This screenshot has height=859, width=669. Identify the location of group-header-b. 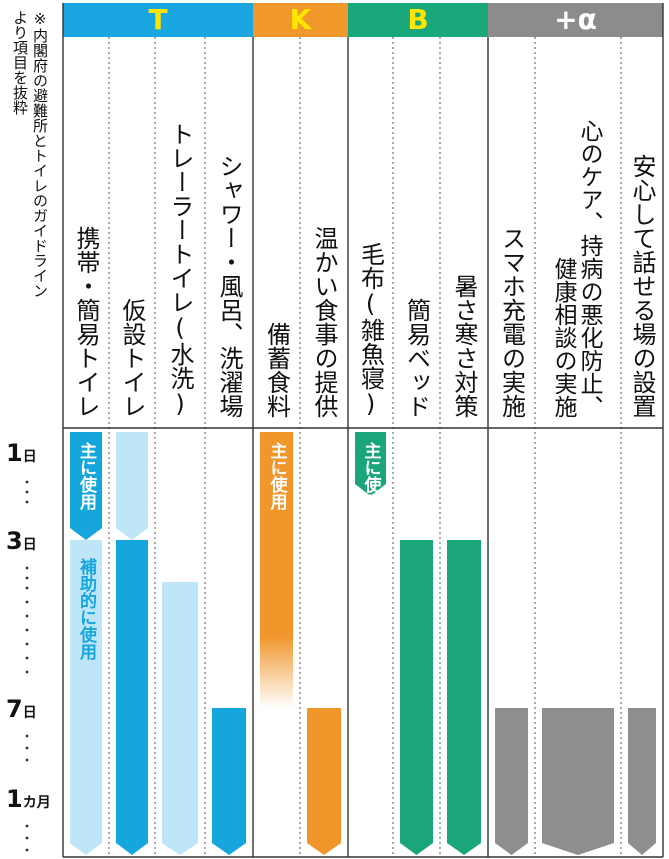
(418, 20).